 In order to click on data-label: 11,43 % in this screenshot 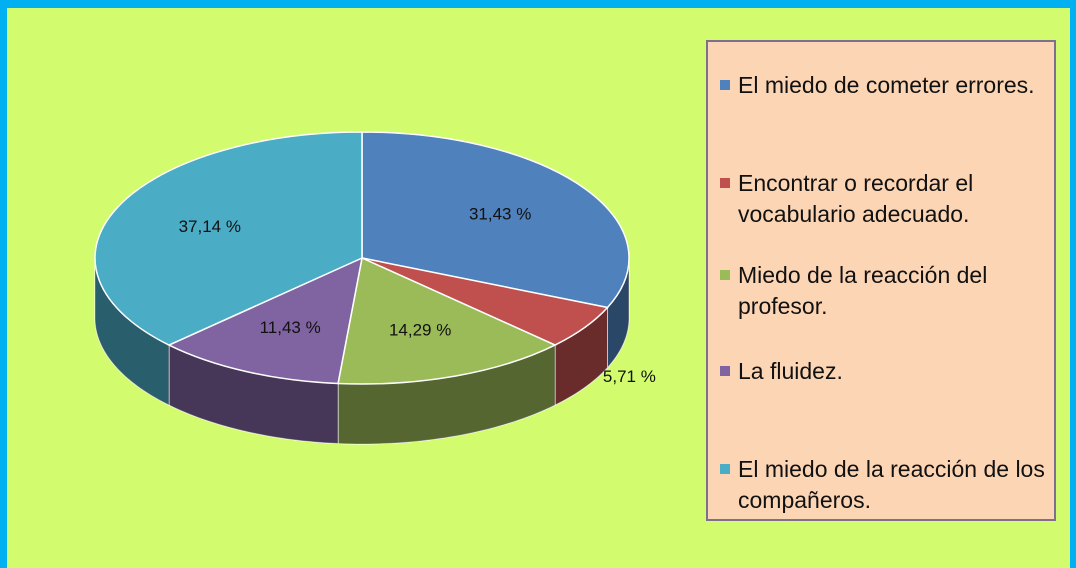, I will do `click(290, 327)`.